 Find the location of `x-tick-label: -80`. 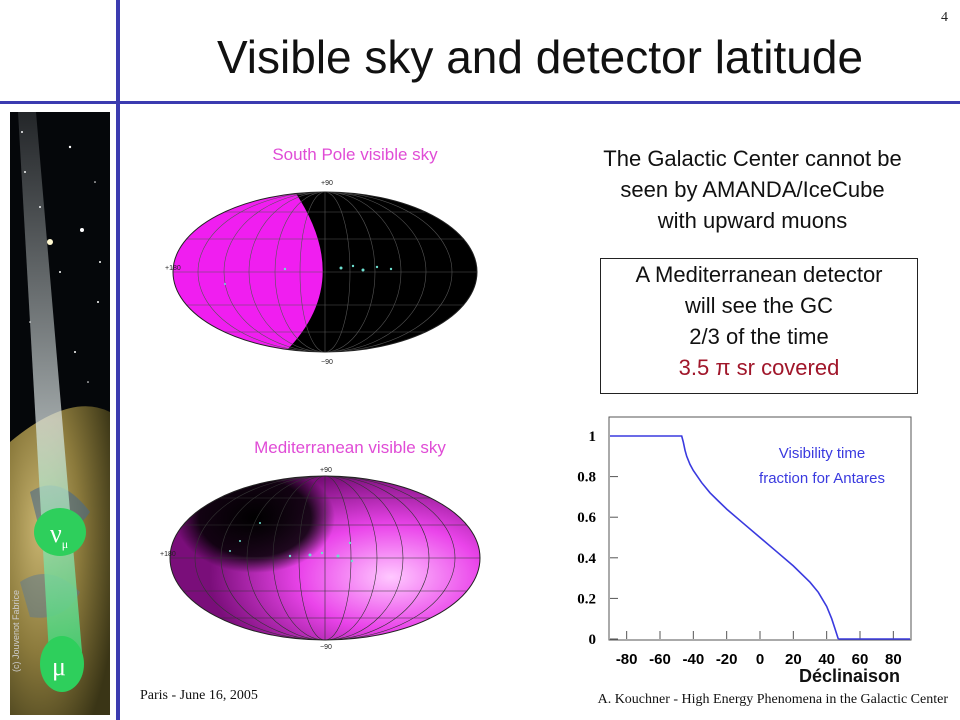

x-tick-label: -80 is located at coordinates (627, 659).